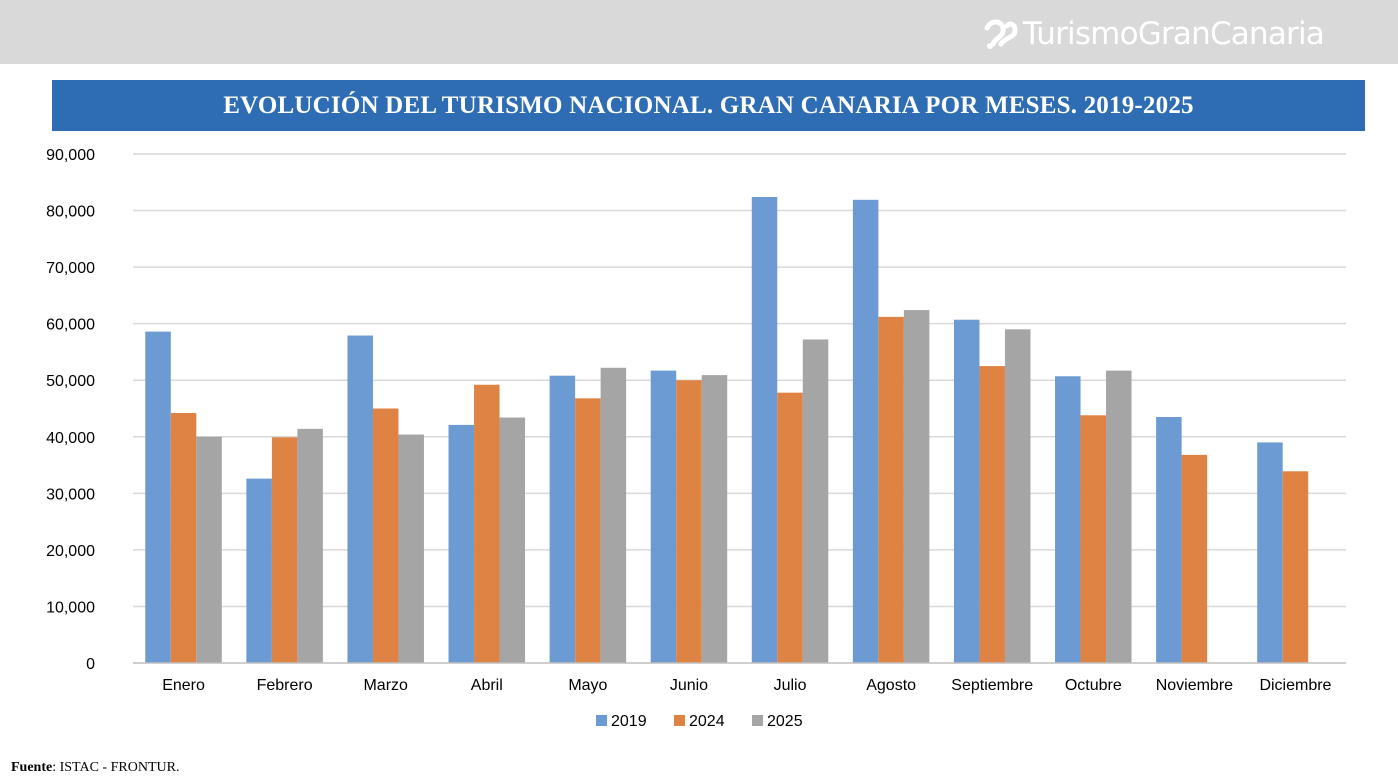  Describe the element at coordinates (663, 516) in the screenshot. I see `bar-2019-junio` at that location.